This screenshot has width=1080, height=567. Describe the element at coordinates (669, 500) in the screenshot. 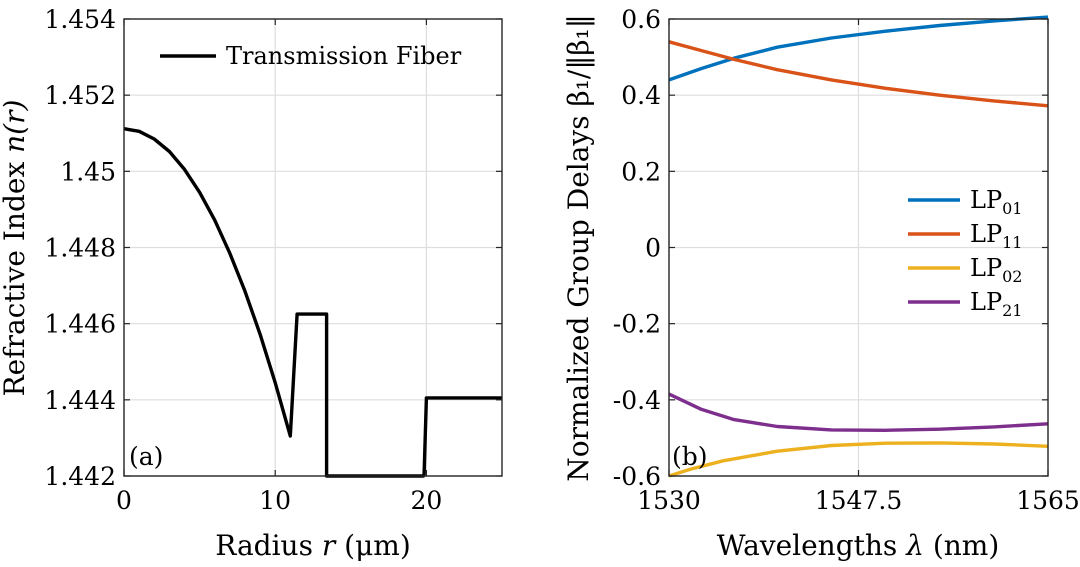

I see `panel-b-xtick-label: 1530` at that location.